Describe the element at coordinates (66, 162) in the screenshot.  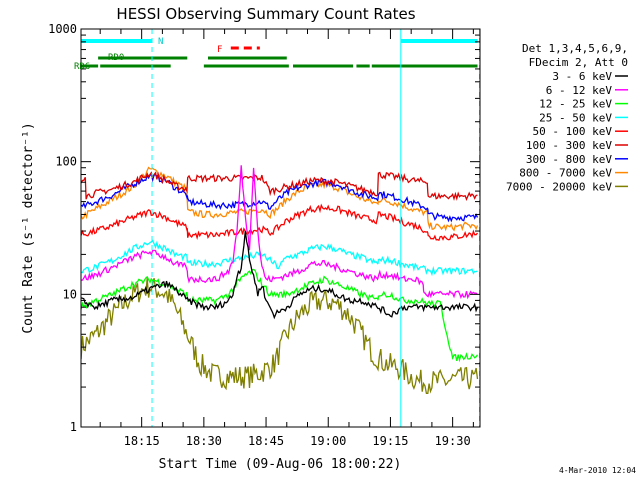
I see `y-tick-label: 100` at that location.